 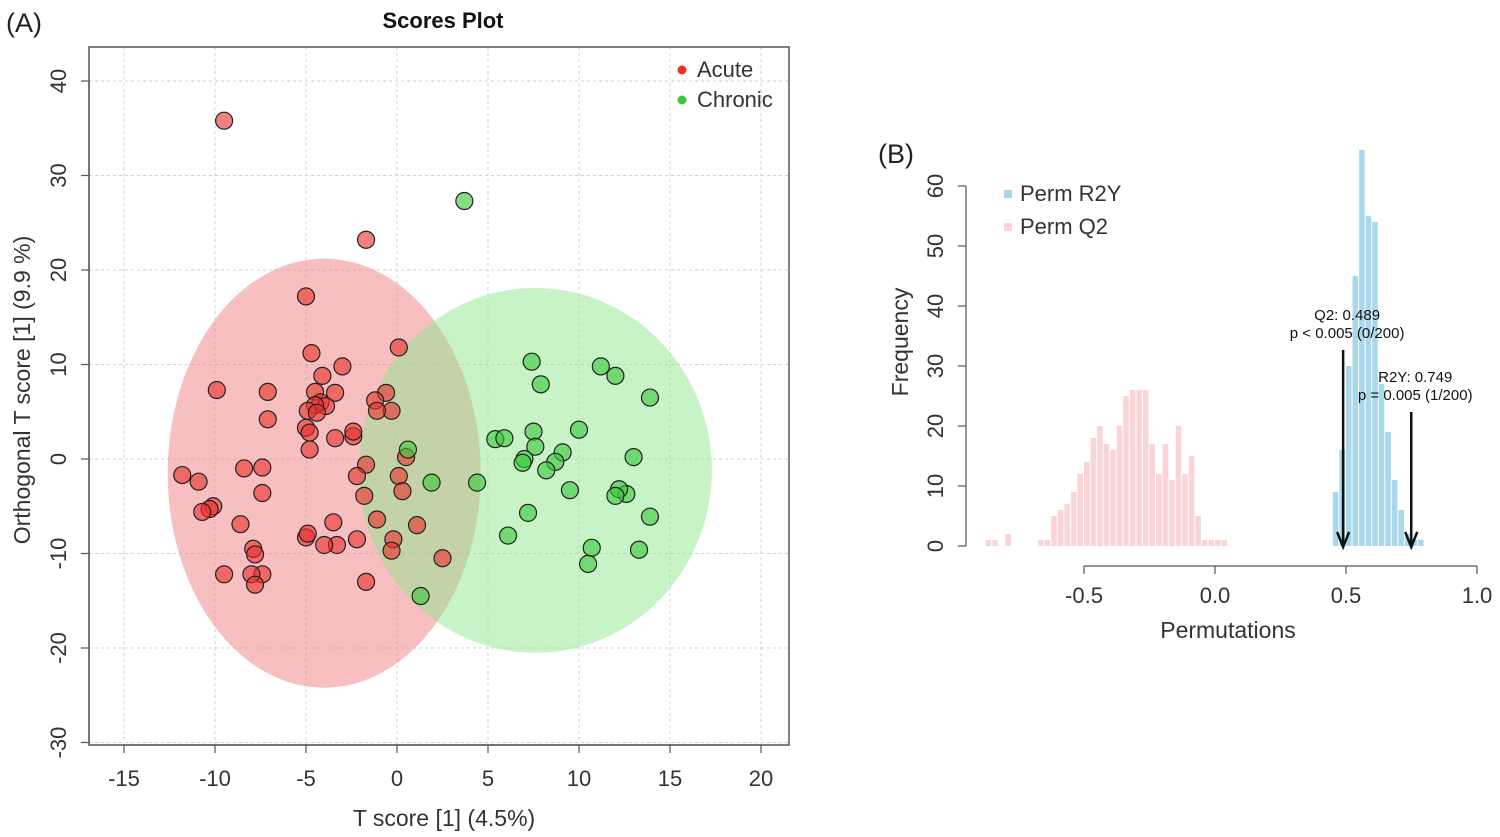 What do you see at coordinates (58, 648) in the screenshot?
I see `y-tick-label: -20` at bounding box center [58, 648].